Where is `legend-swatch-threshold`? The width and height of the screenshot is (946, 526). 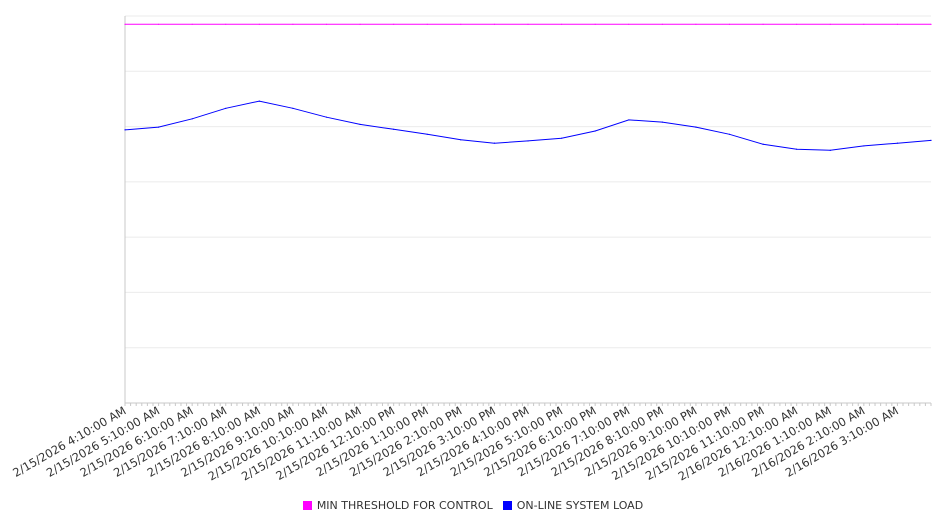
legend-swatch-threshold is located at coordinates (307, 505).